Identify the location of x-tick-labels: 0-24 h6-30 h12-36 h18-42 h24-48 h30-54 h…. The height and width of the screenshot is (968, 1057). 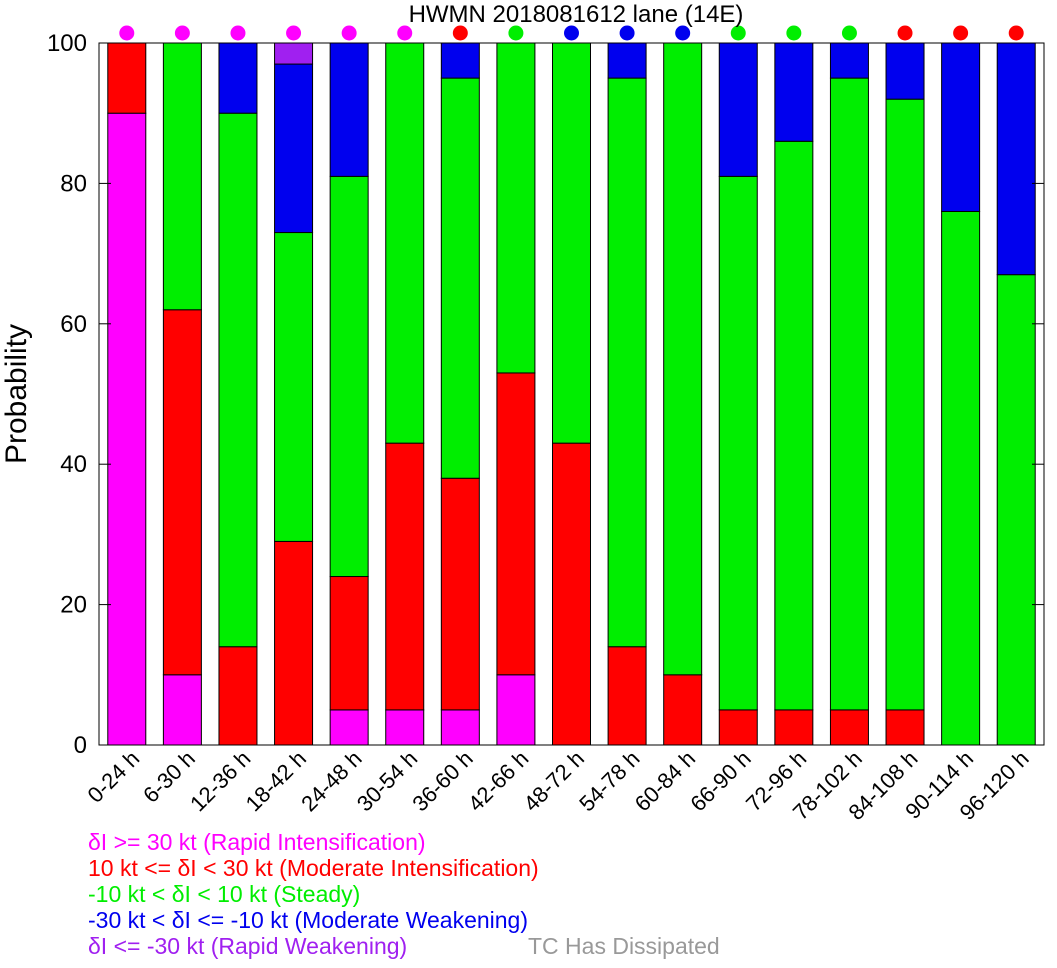
(558, 785).